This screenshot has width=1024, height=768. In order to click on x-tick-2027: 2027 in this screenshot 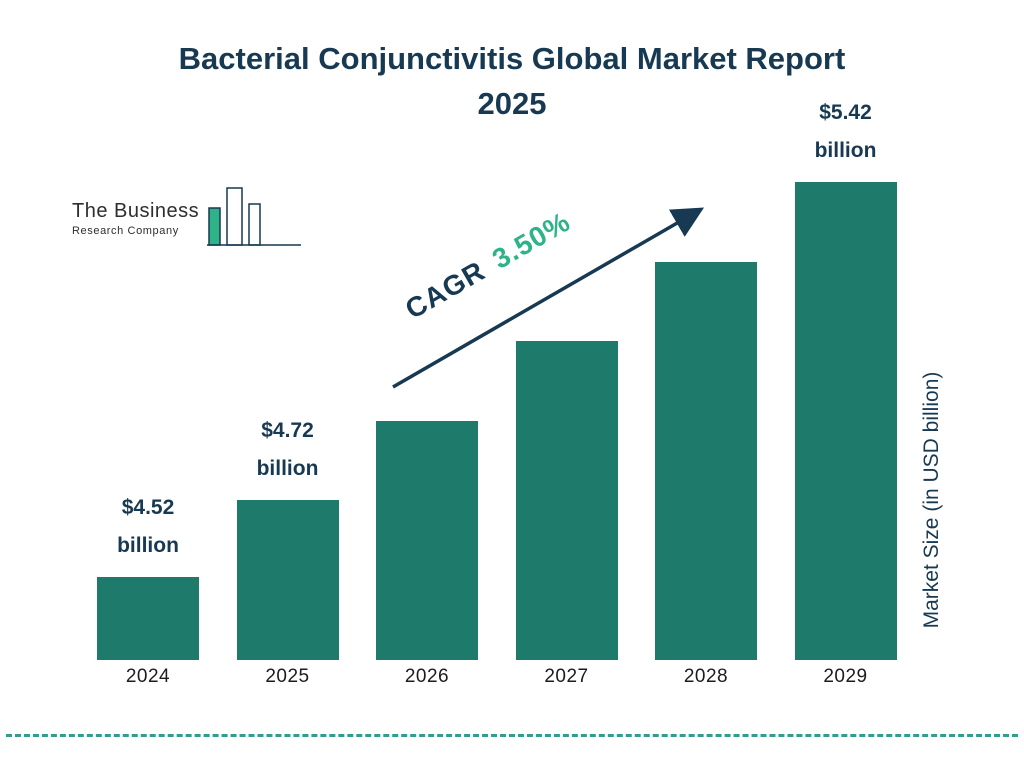, I will do `click(566, 676)`.